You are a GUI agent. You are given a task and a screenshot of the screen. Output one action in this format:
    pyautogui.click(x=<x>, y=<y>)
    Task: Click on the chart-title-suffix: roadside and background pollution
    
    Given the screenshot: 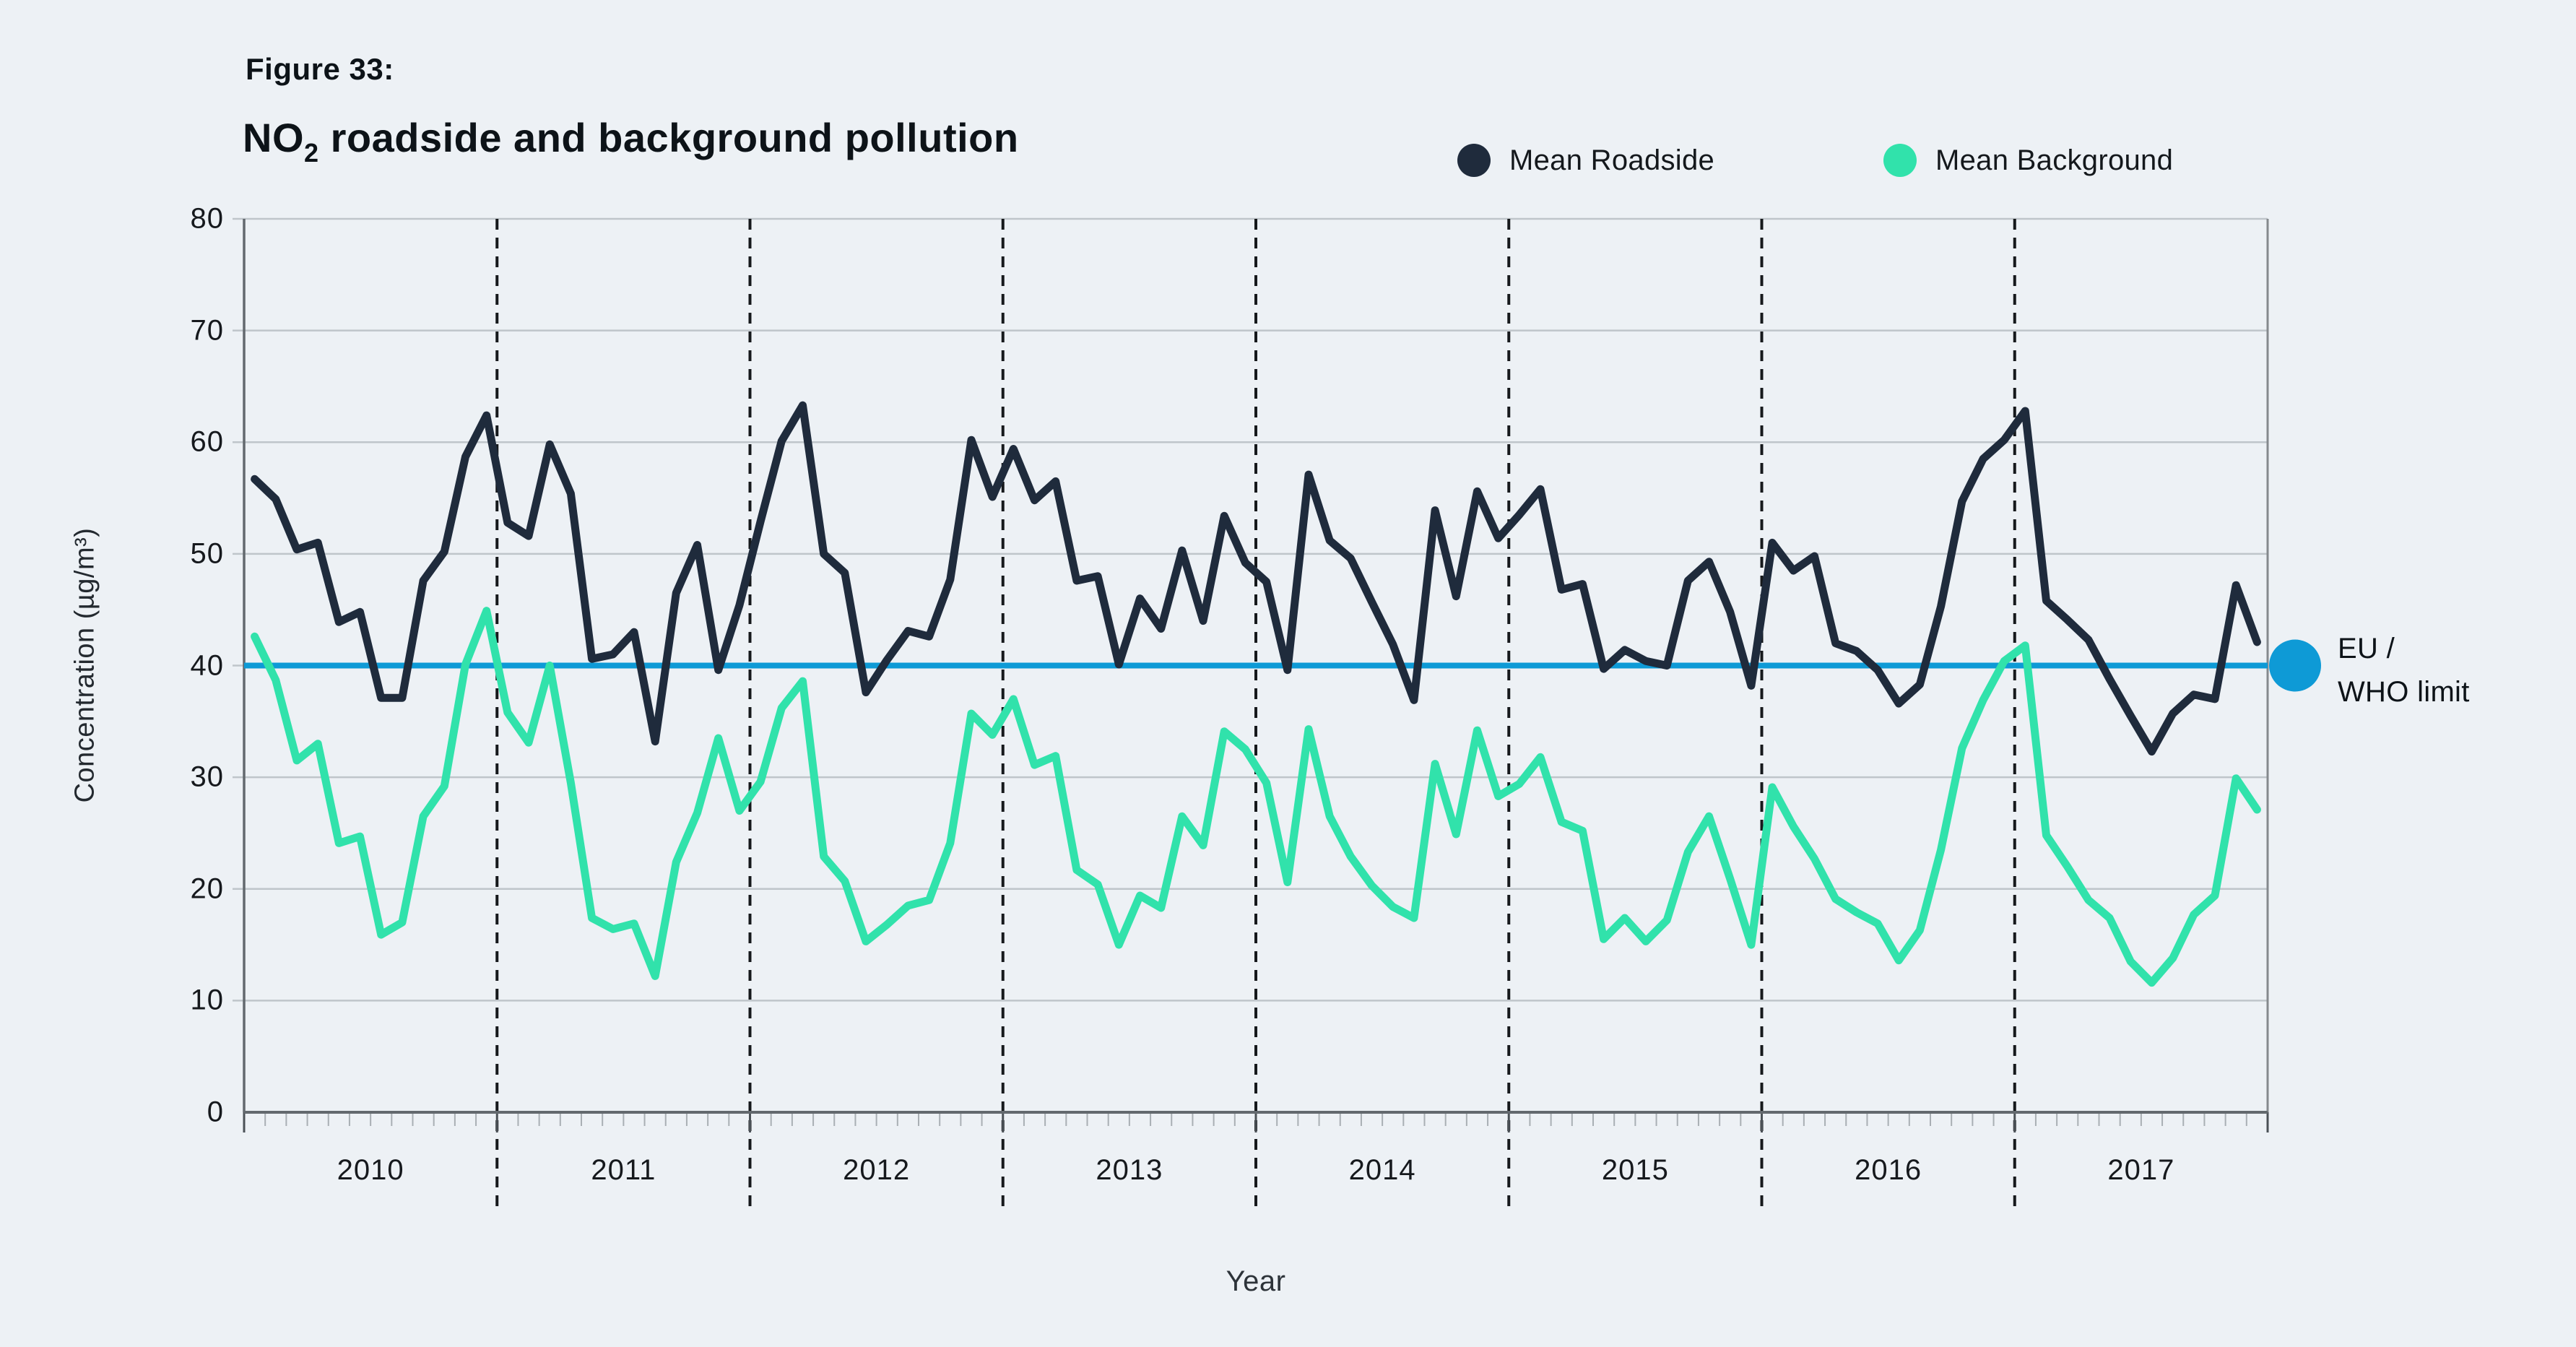 What is the action you would take?
    pyautogui.click(x=668, y=137)
    